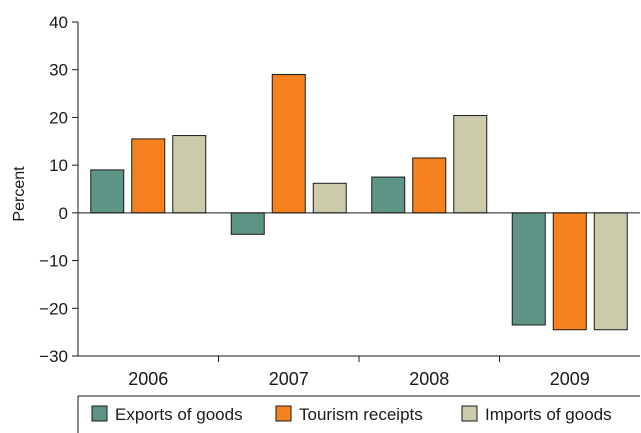  Describe the element at coordinates (570, 379) in the screenshot. I see `x-category-label: 2009` at that location.